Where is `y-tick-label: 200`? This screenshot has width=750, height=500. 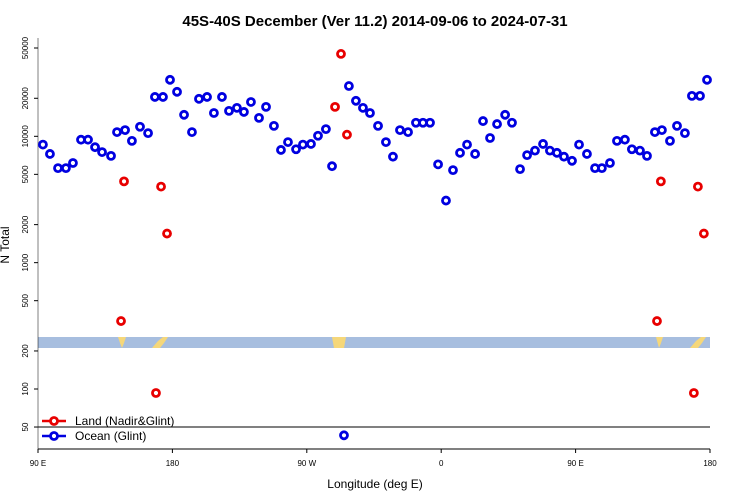 y-tick-label: 200 is located at coordinates (25, 351).